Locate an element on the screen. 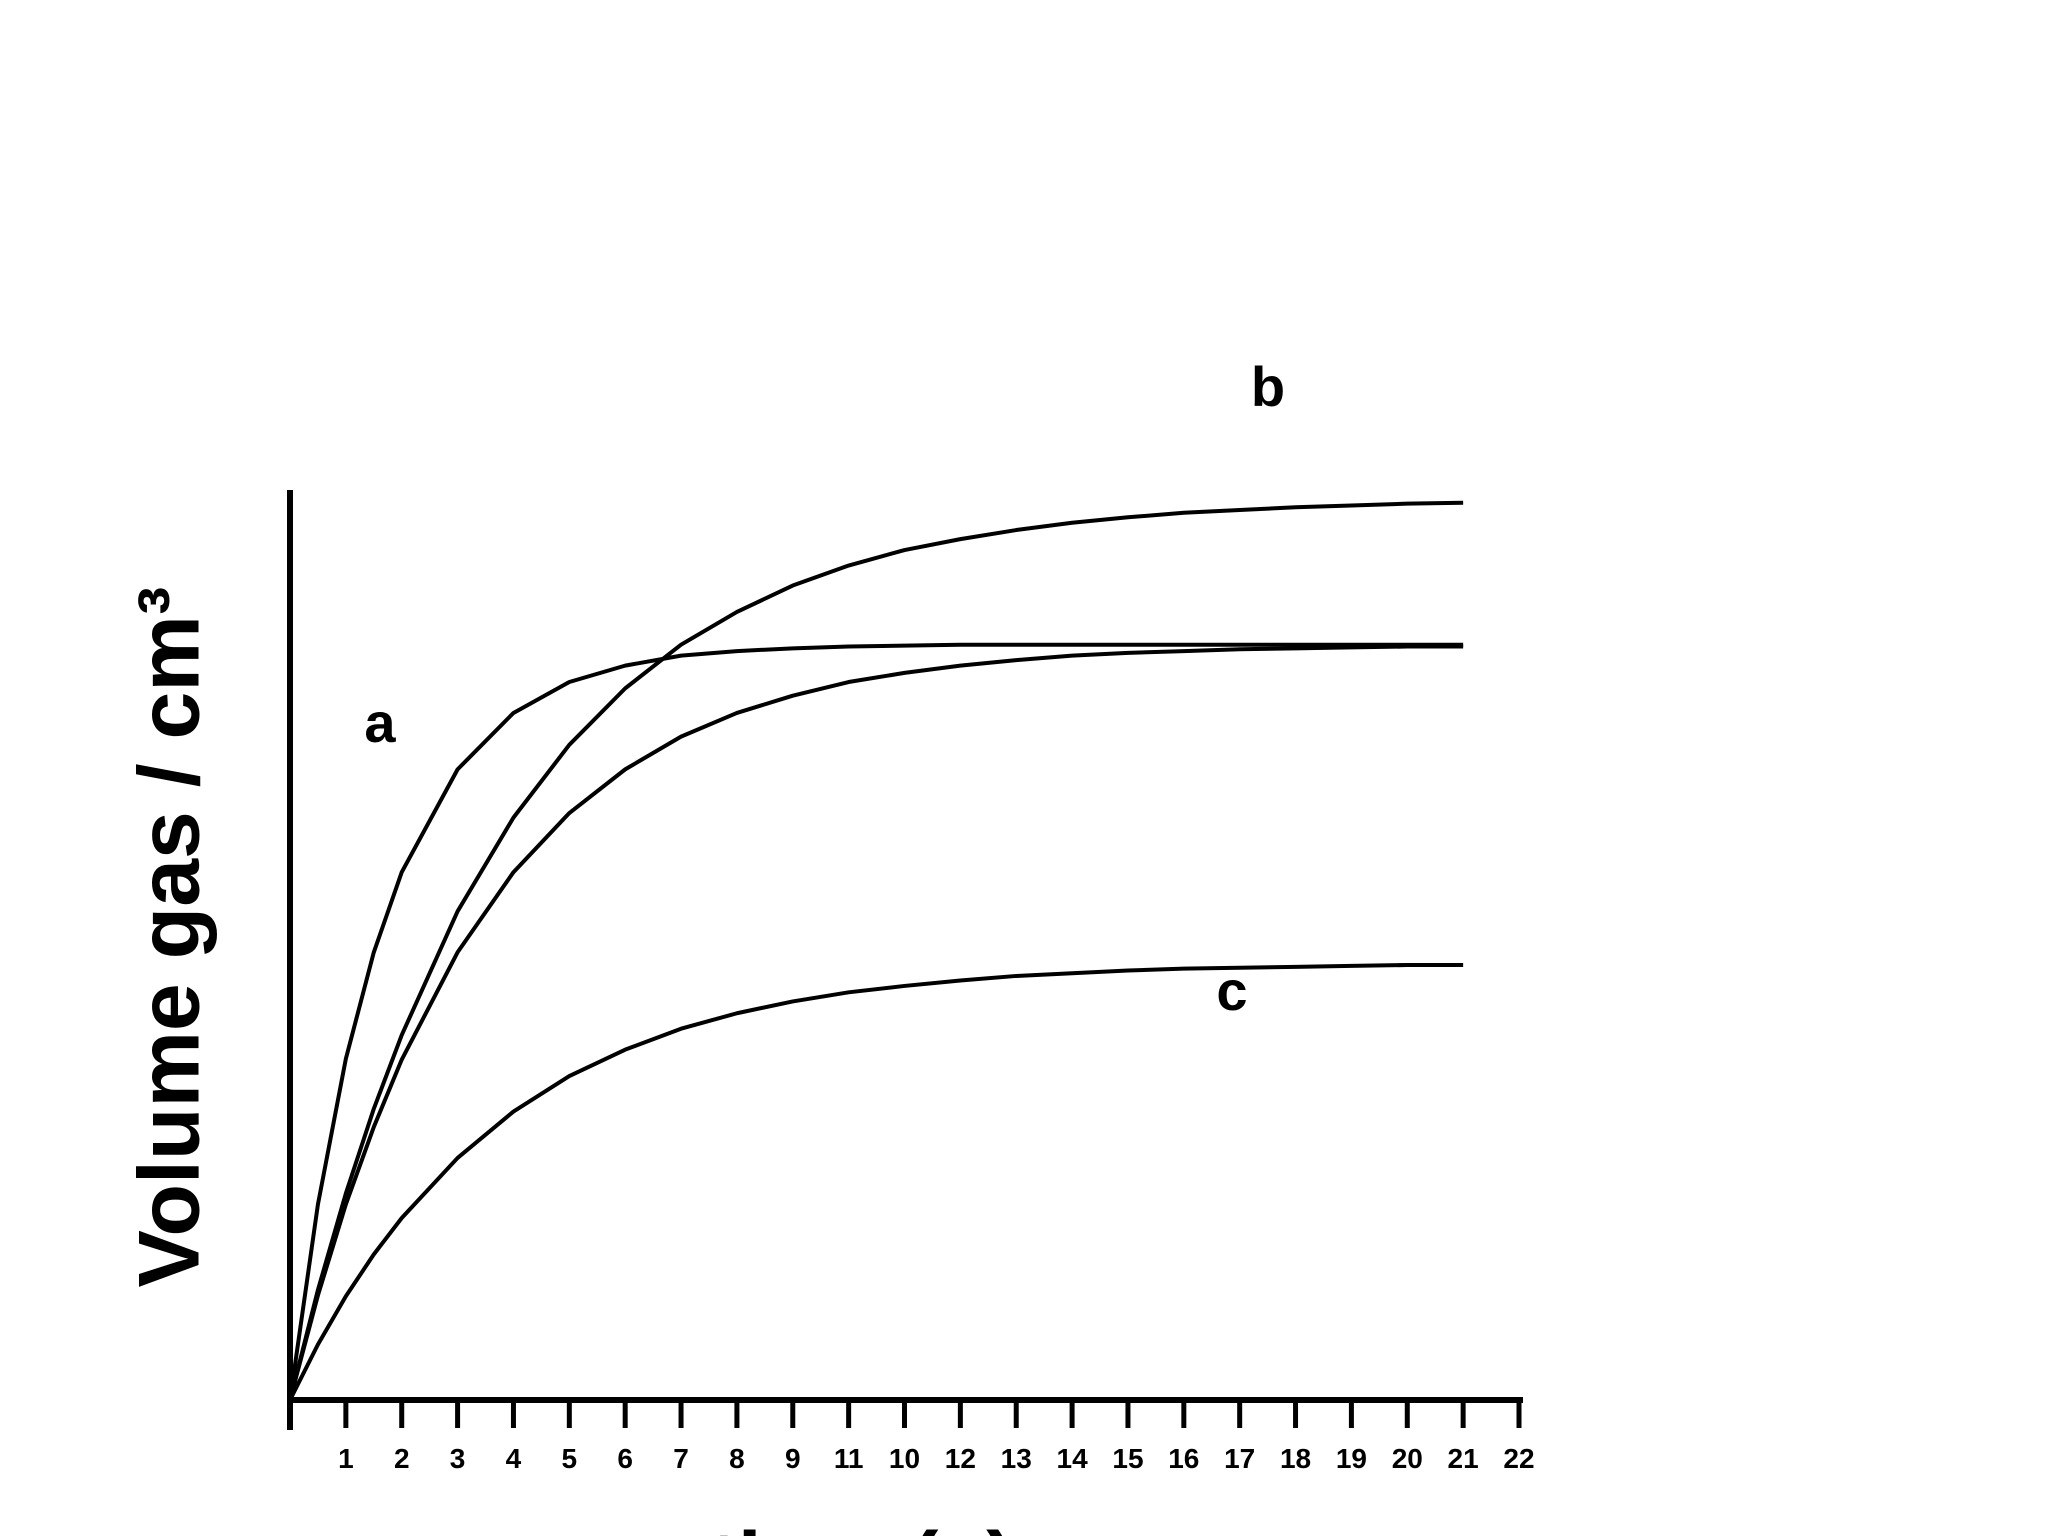 The width and height of the screenshot is (2048, 1536). x-tick-label: 15 is located at coordinates (1127, 1458).